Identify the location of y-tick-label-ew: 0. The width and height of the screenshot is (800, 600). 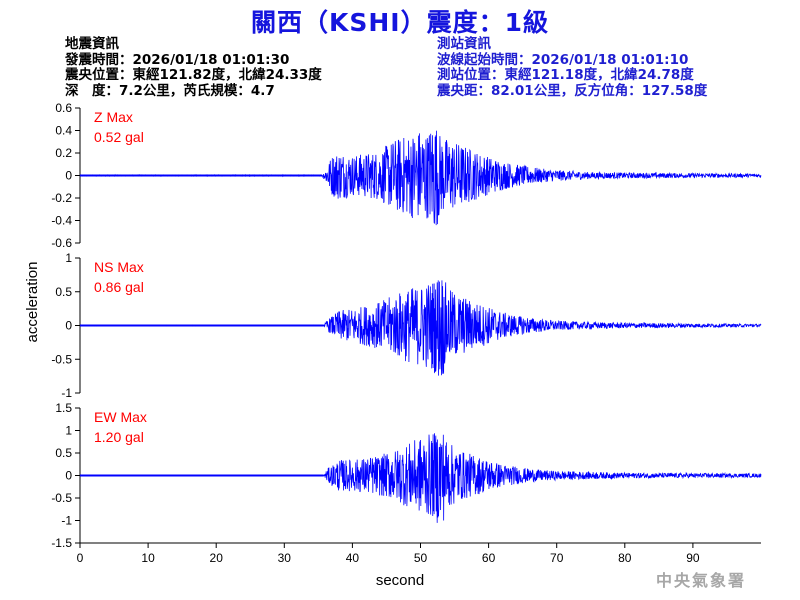
(68, 476).